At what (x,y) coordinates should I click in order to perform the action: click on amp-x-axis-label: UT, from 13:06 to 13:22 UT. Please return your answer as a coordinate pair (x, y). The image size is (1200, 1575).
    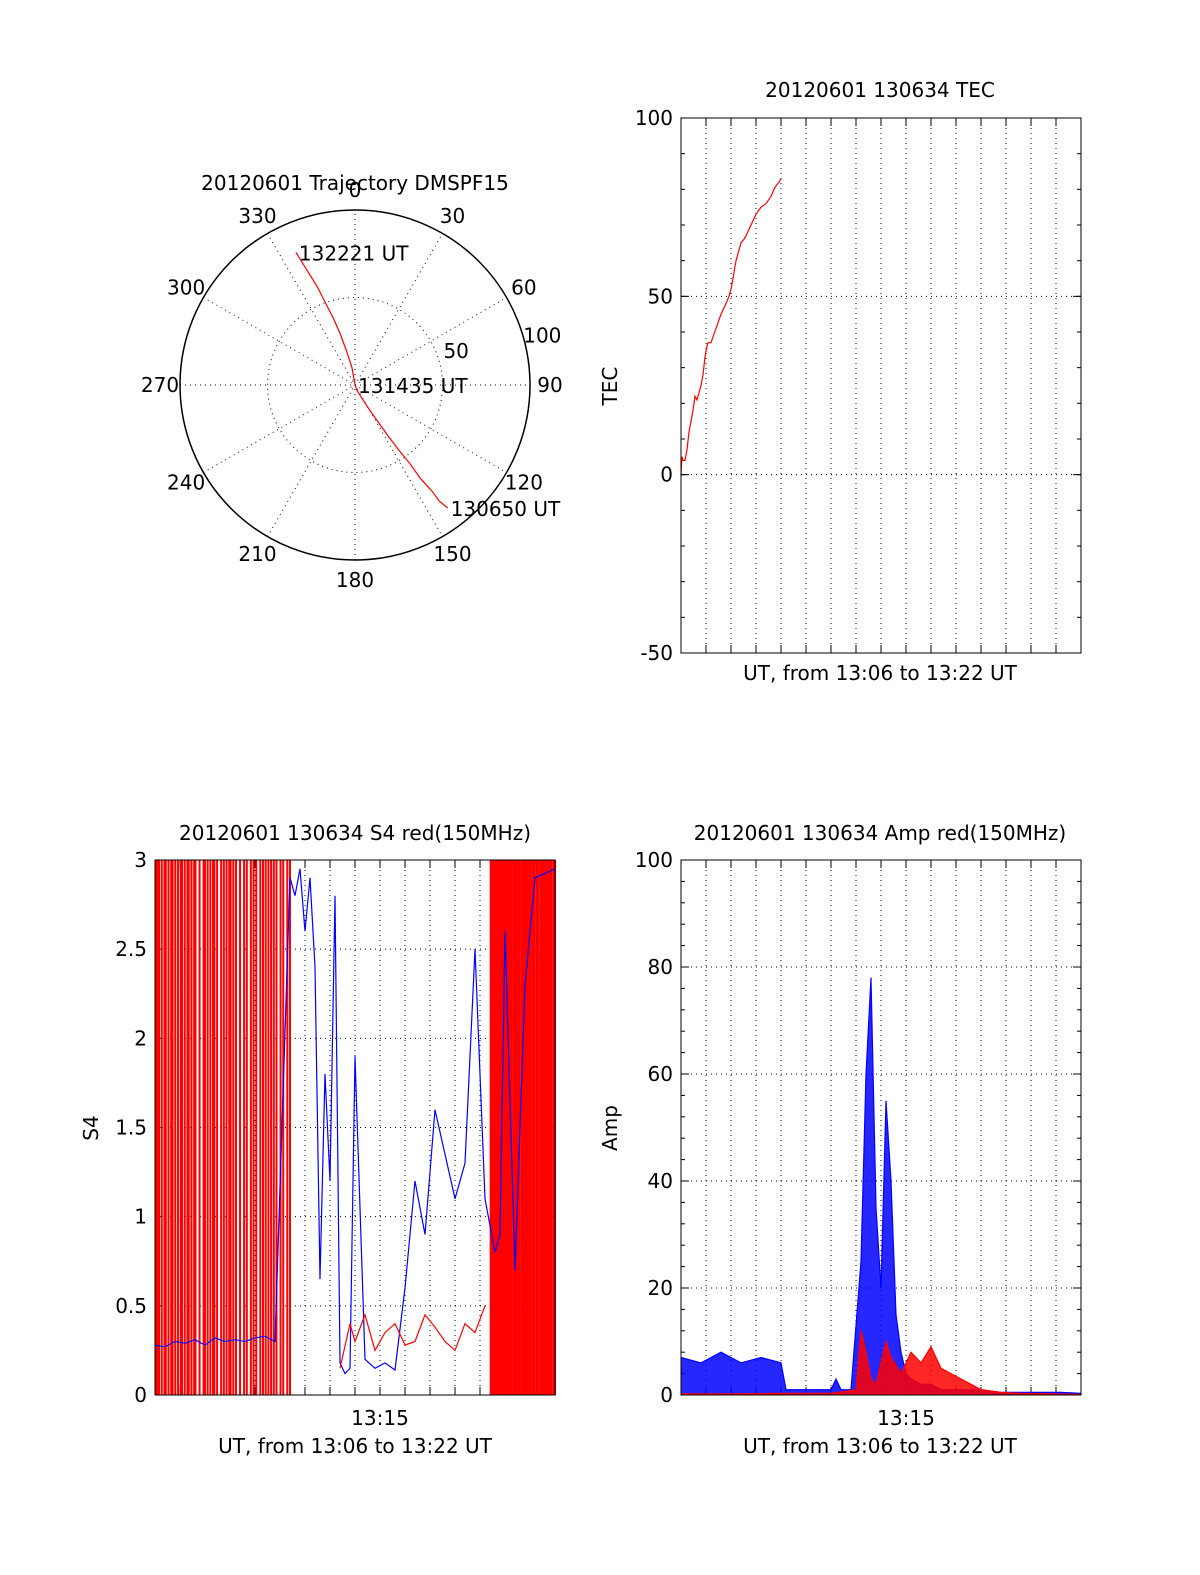
    Looking at the image, I should click on (880, 1446).